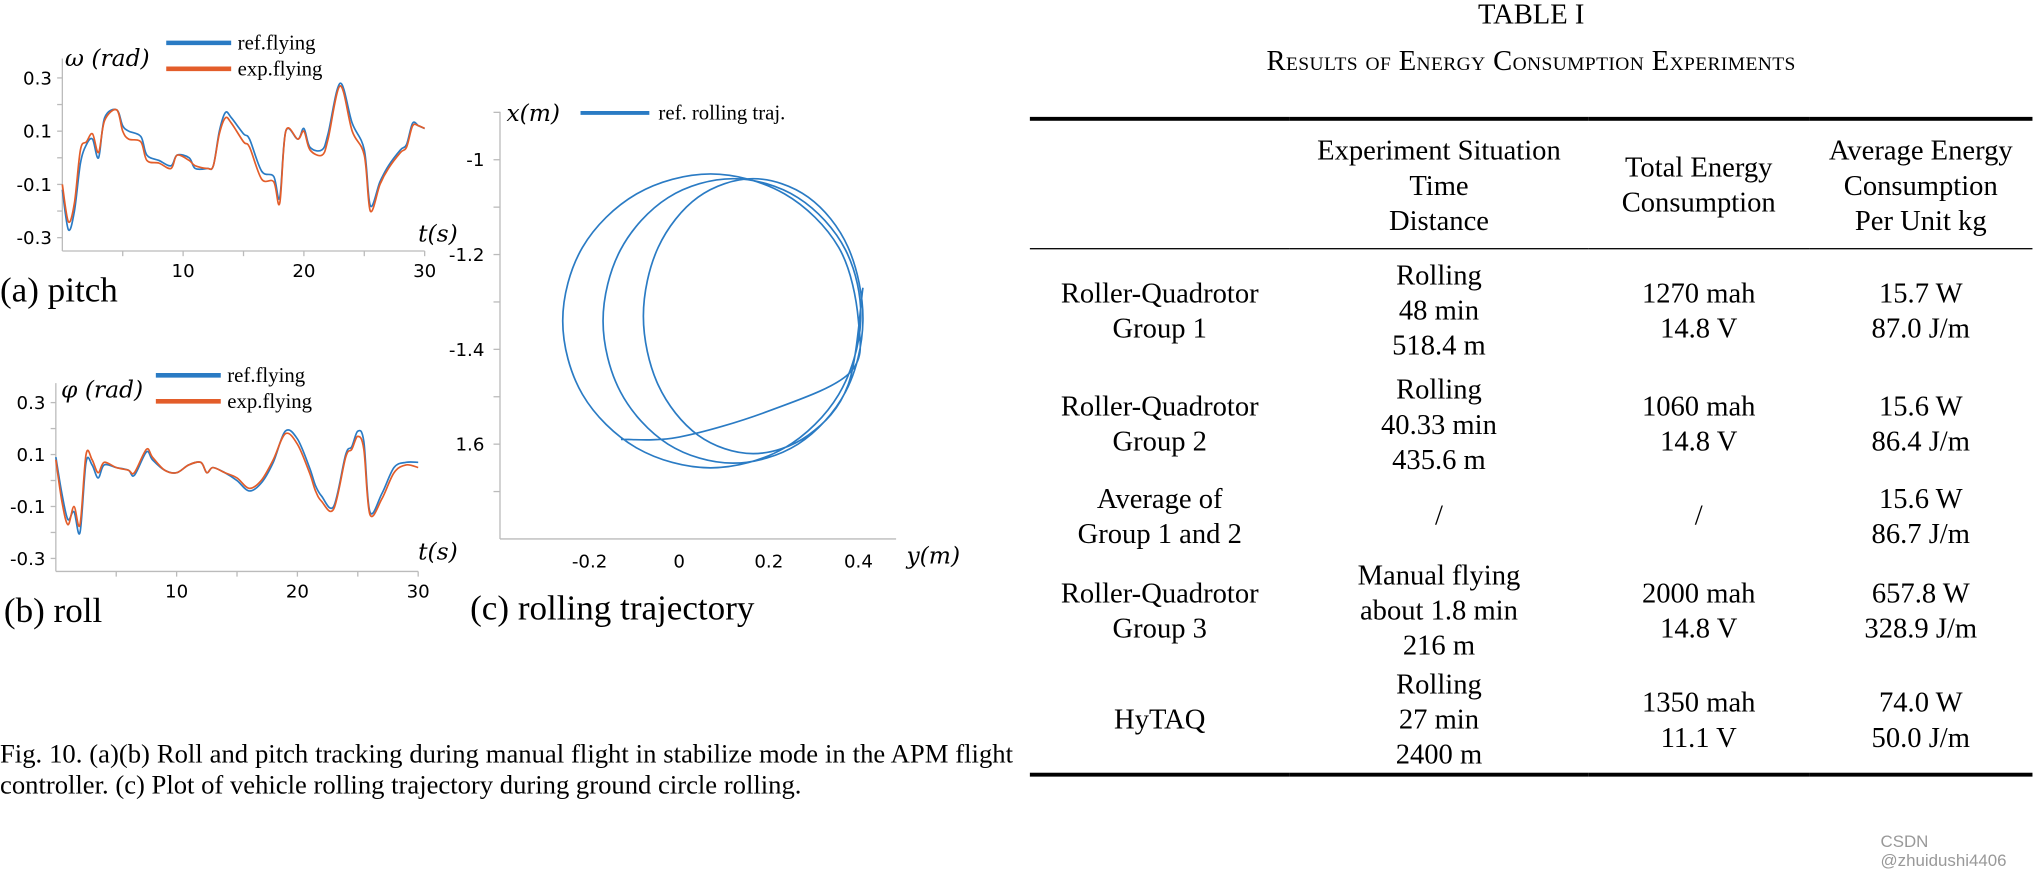 The width and height of the screenshot is (2039, 870). What do you see at coordinates (1698, 167) in the screenshot?
I see `header-line: Total Energy` at bounding box center [1698, 167].